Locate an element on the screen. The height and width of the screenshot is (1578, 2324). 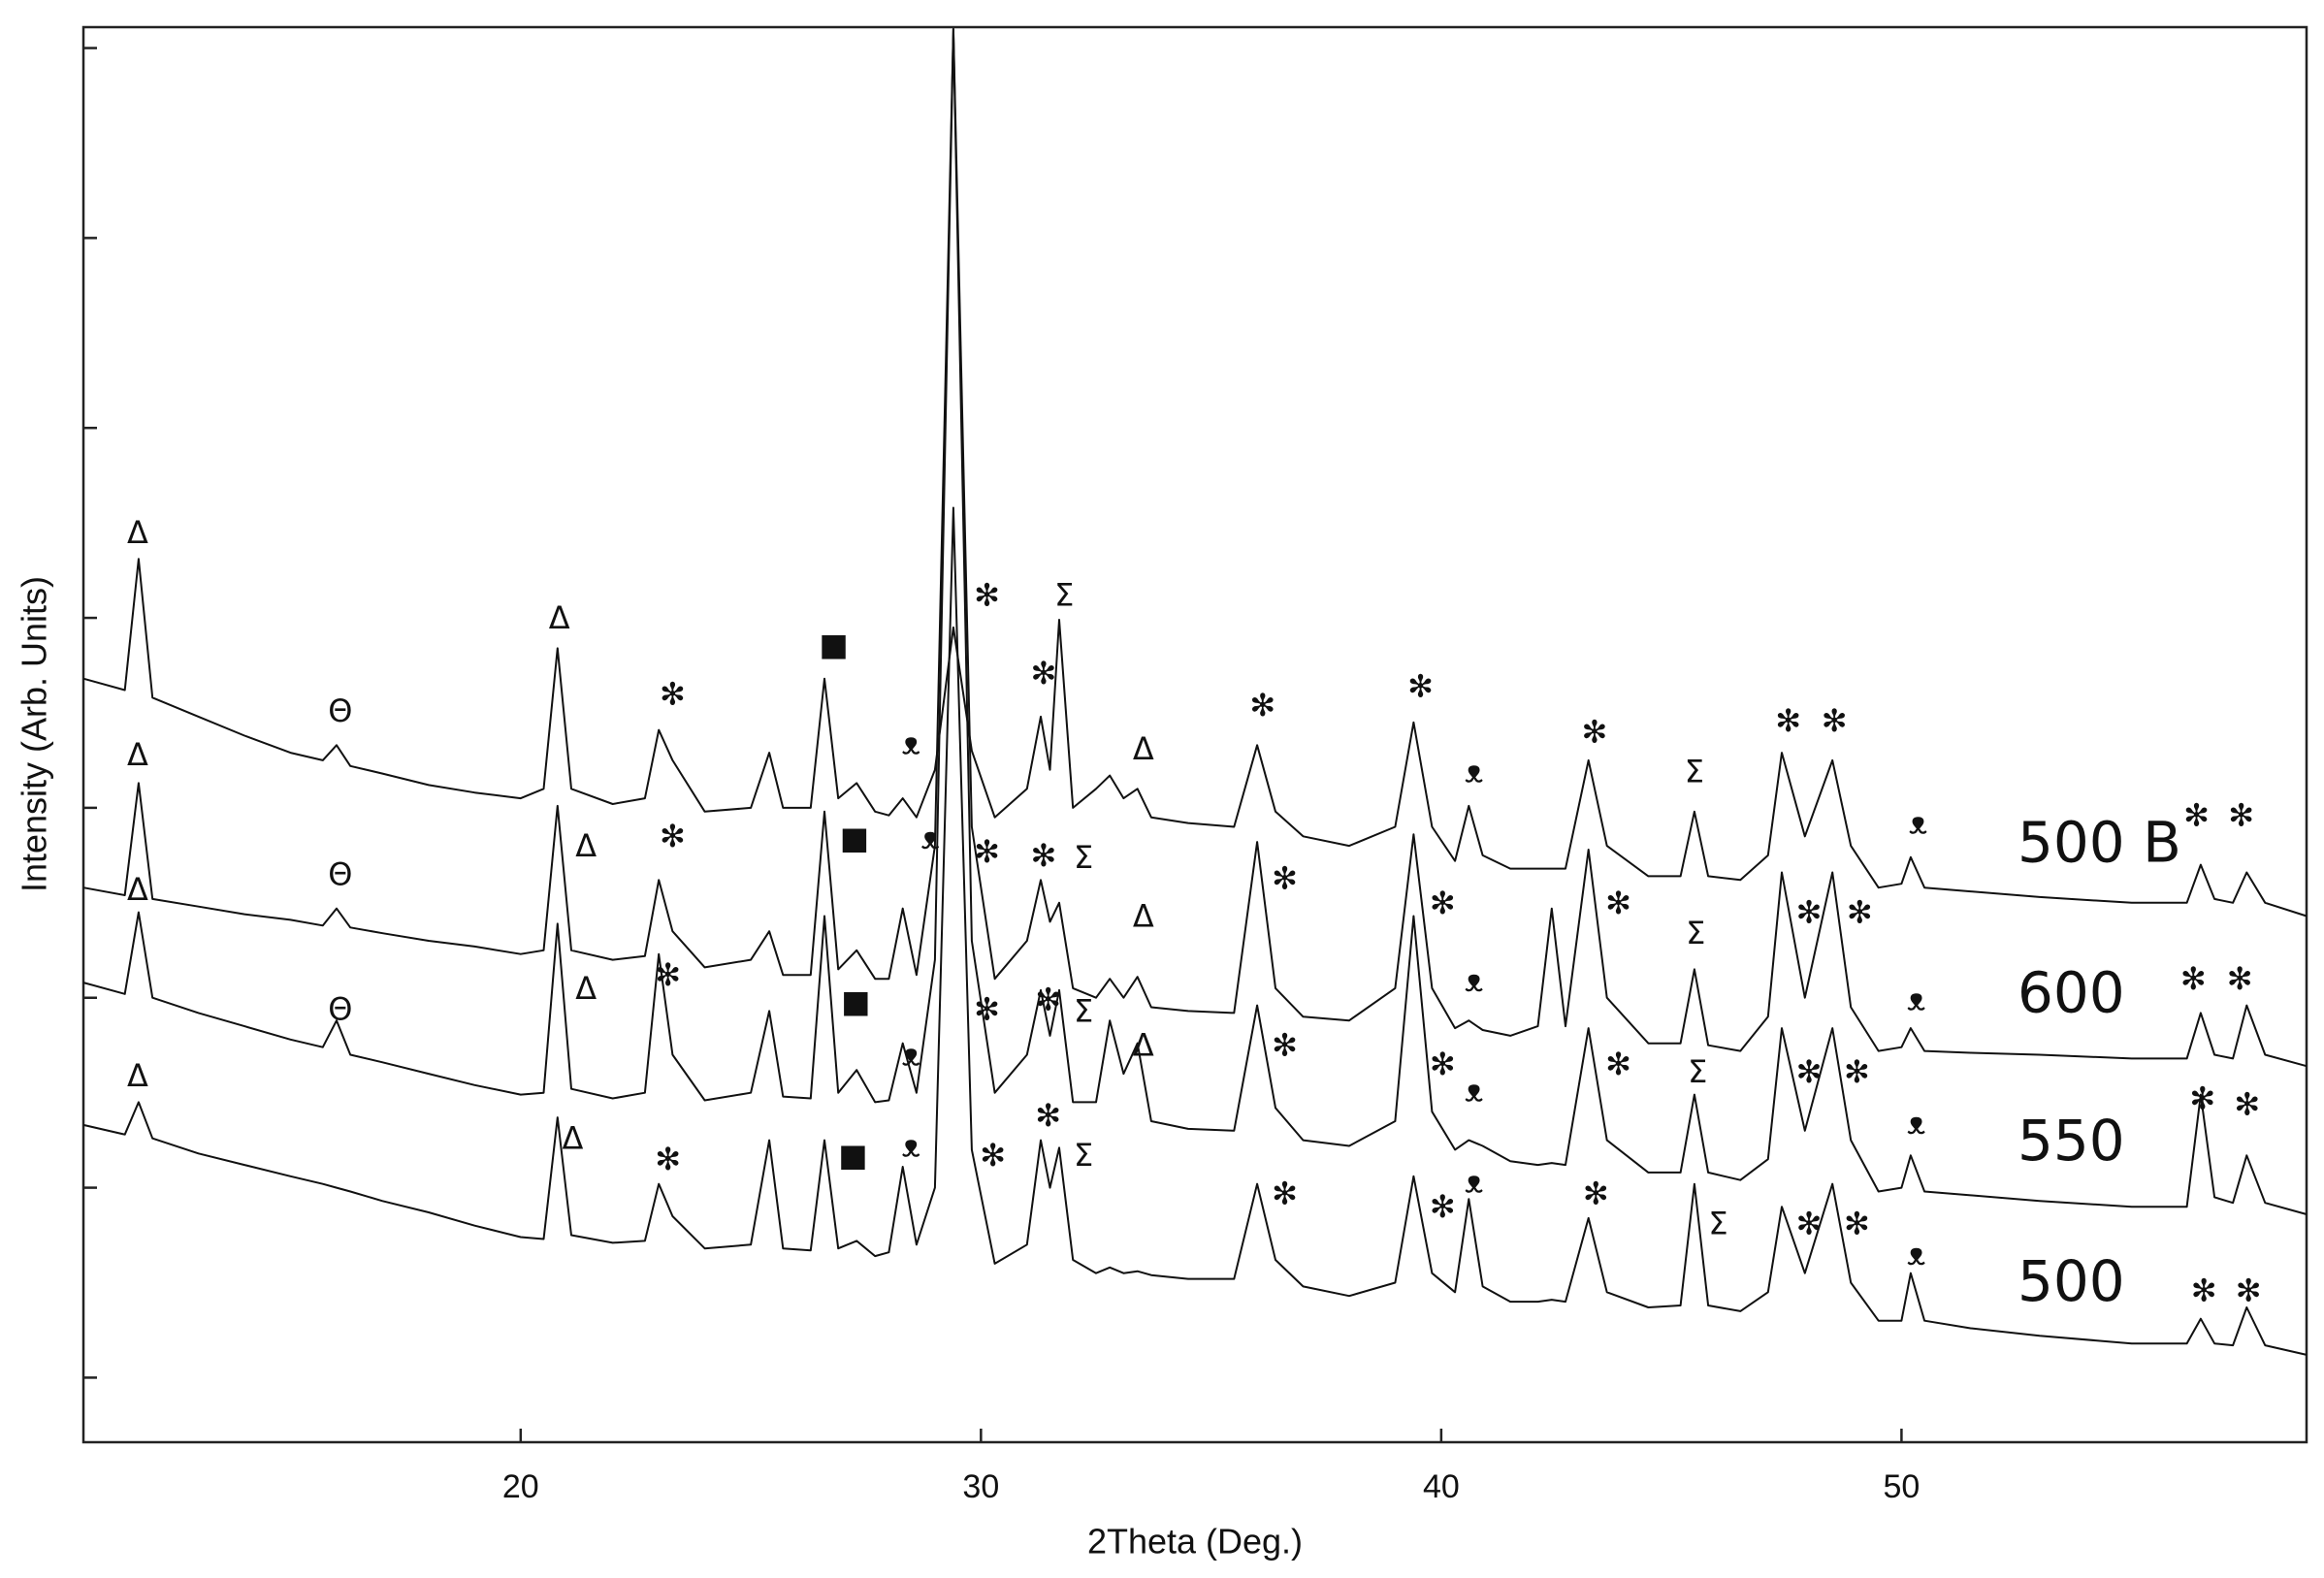
series-label: 600 is located at coordinates (2071, 992).